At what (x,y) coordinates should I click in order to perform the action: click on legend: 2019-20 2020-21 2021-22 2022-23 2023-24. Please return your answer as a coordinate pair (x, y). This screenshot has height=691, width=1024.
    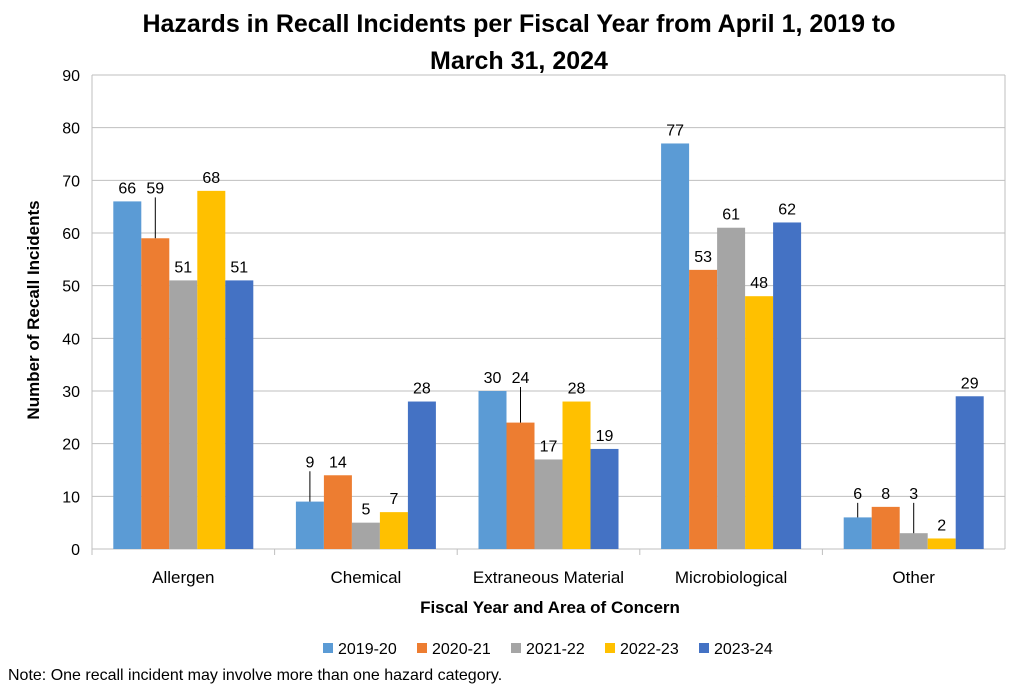
    Looking at the image, I should click on (548, 649).